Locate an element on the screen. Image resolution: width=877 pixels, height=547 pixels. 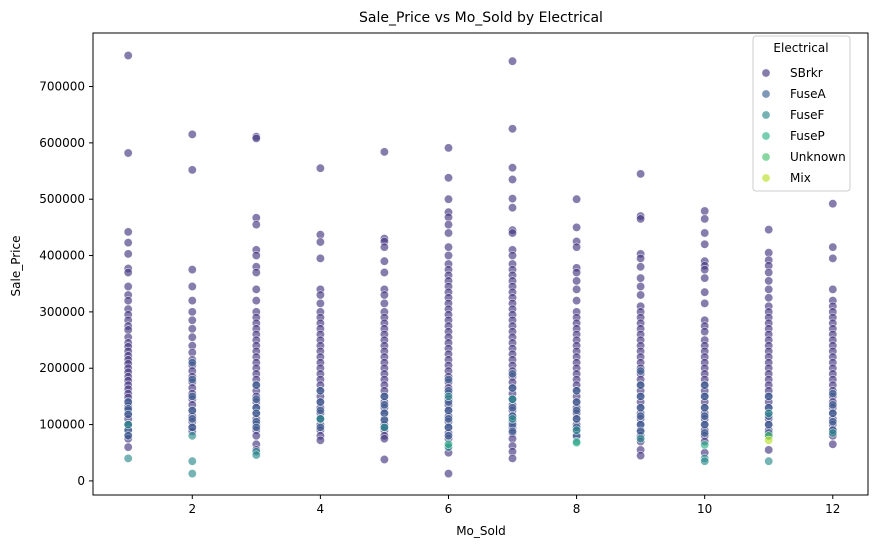
legend-label: SBrkr is located at coordinates (806, 73).